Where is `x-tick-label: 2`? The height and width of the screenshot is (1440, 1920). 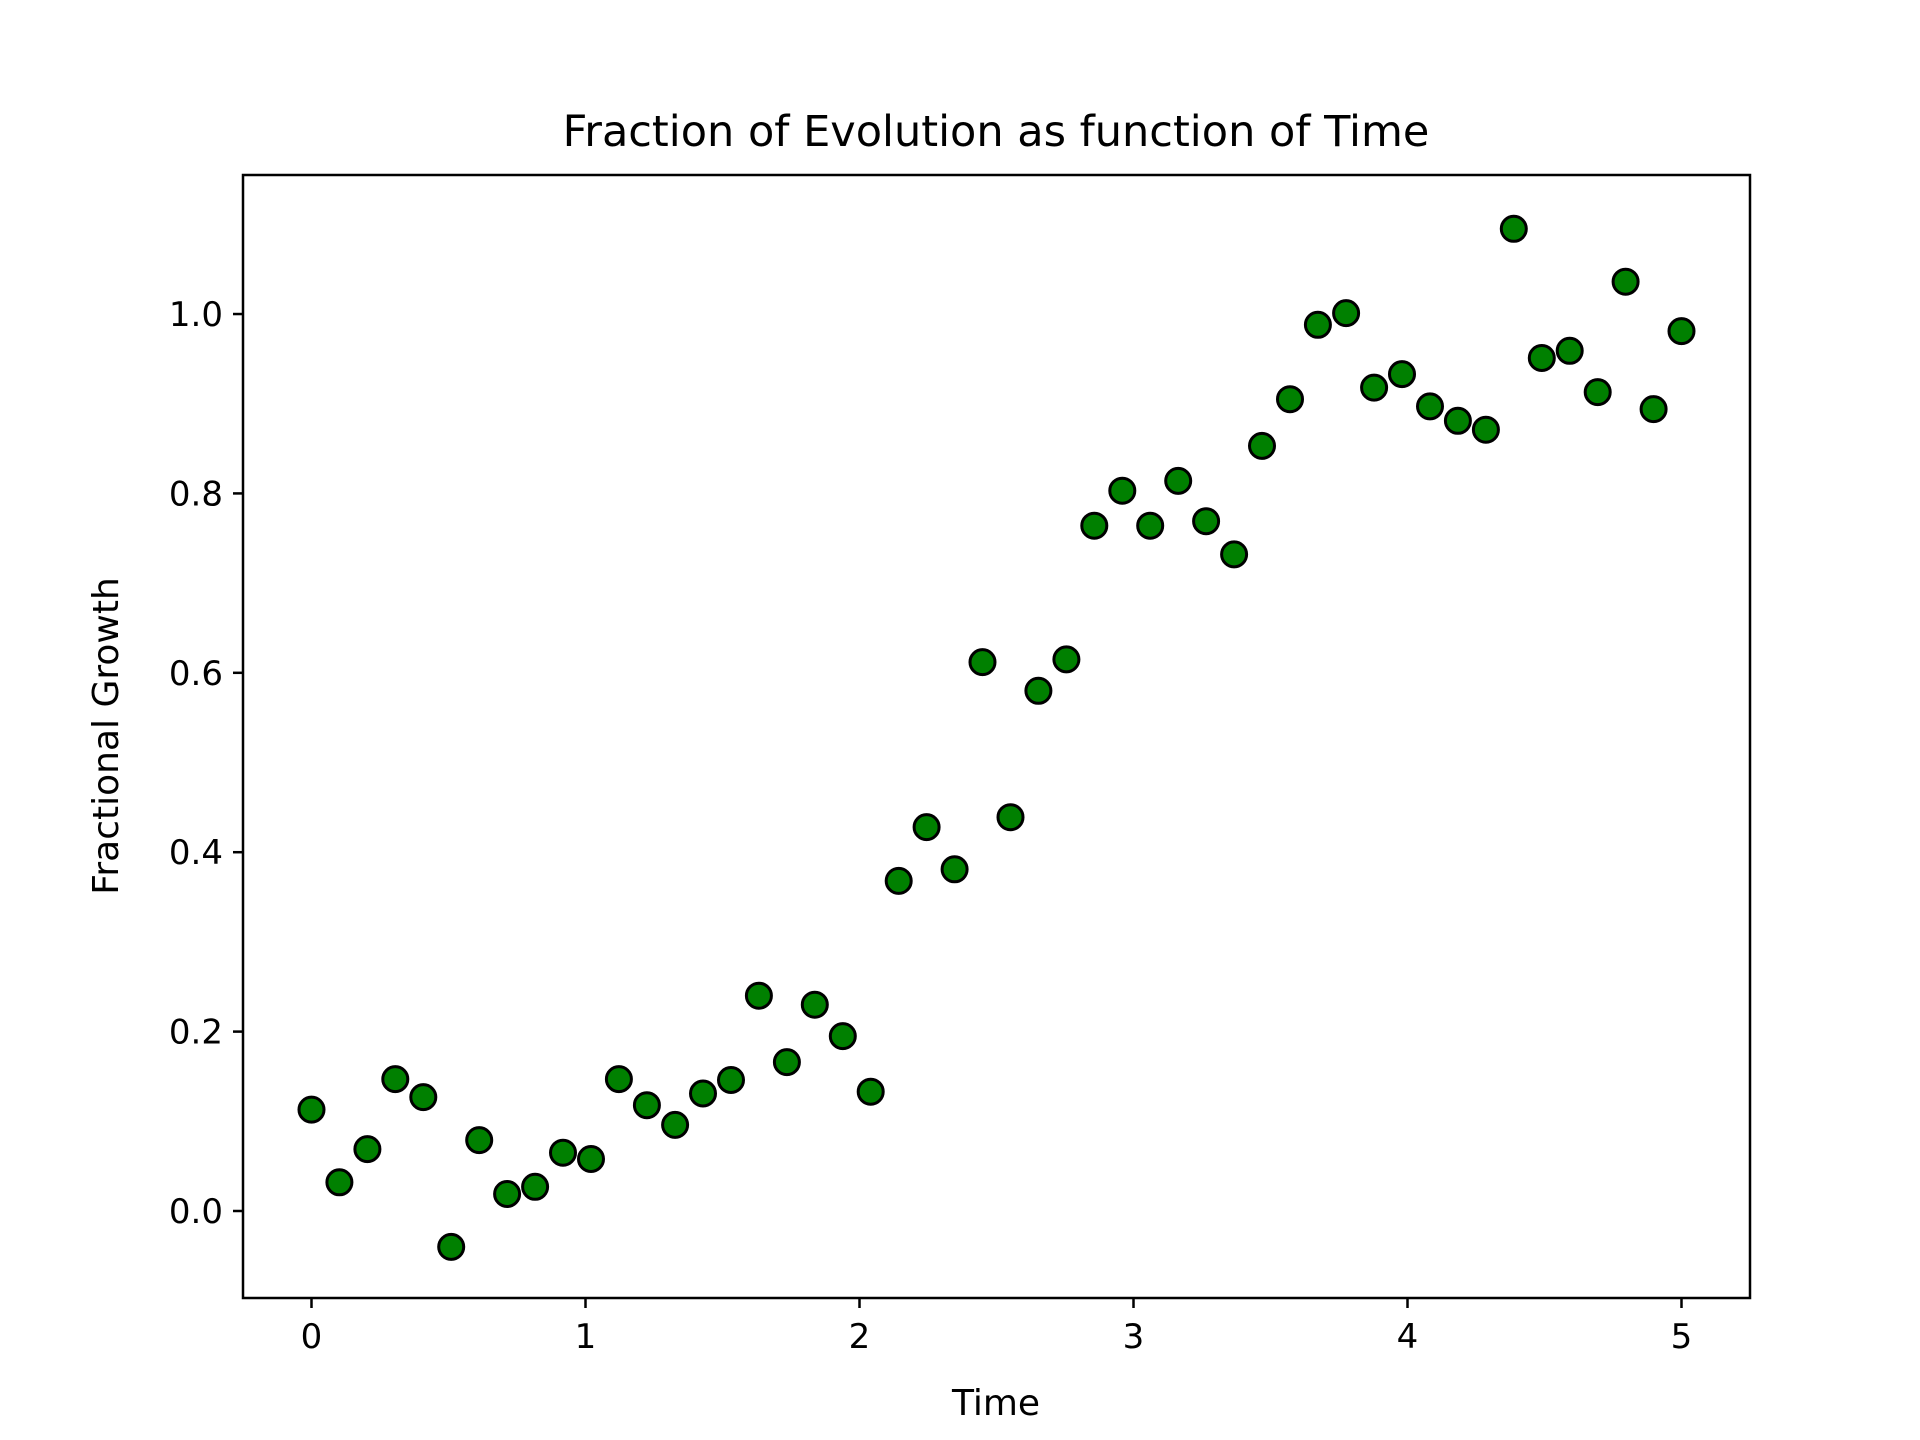 x-tick-label: 2 is located at coordinates (860, 1337).